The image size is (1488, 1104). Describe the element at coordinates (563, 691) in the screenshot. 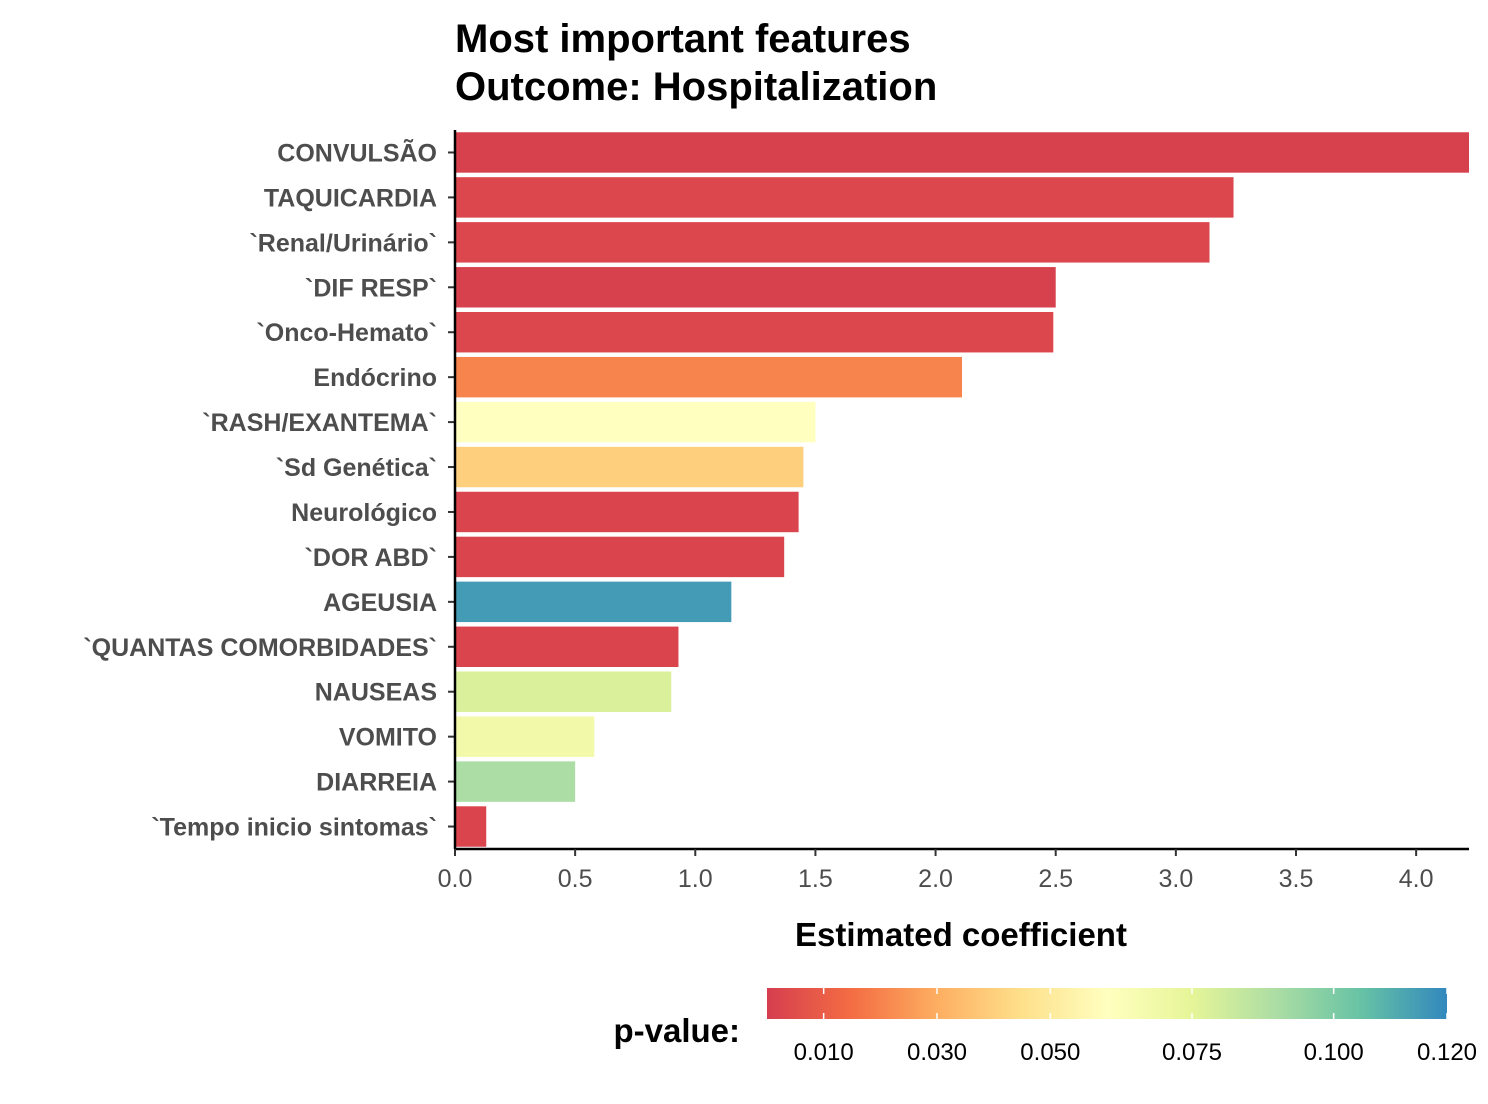

I see `bar-nauseas` at that location.